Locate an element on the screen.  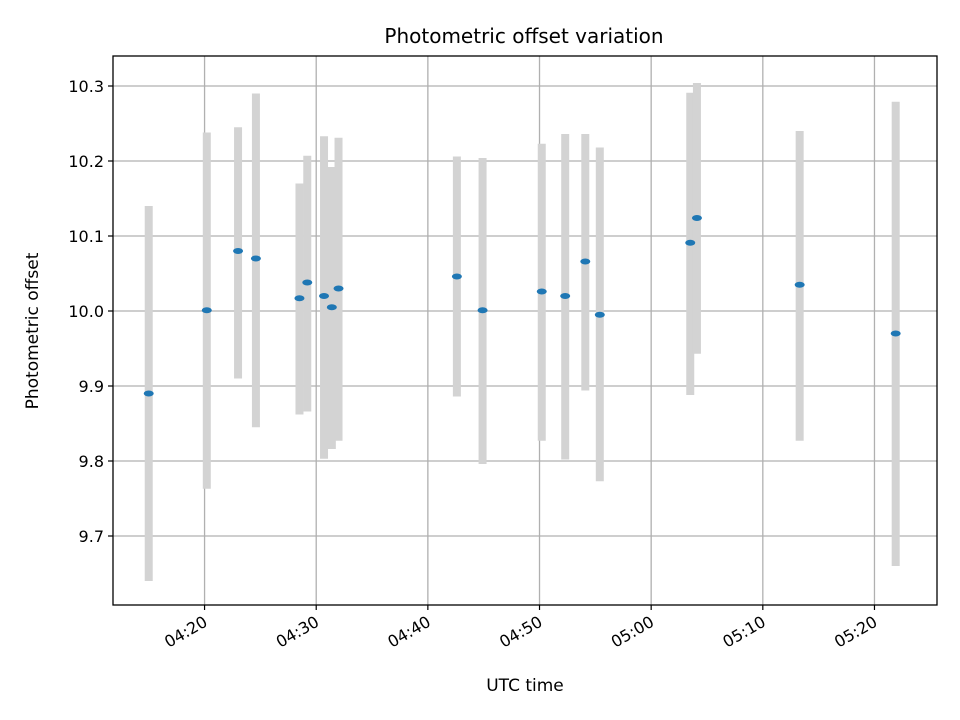
y-tick-label: 9.8 is located at coordinates (91, 461).